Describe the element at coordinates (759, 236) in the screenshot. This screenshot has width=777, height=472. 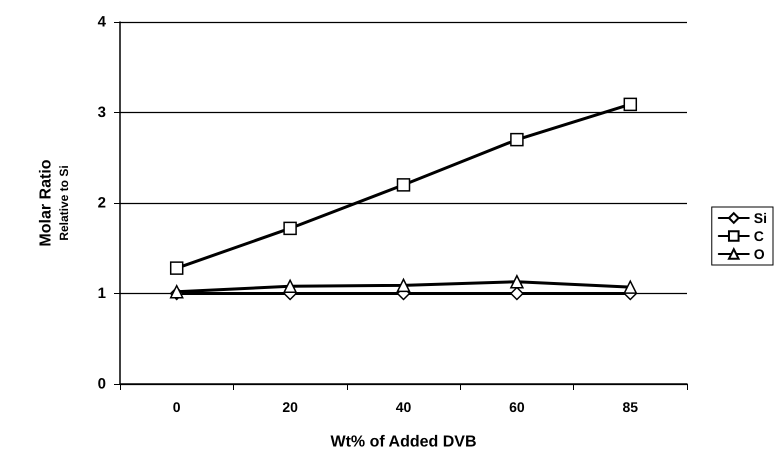
I see `legend-label: C` at that location.